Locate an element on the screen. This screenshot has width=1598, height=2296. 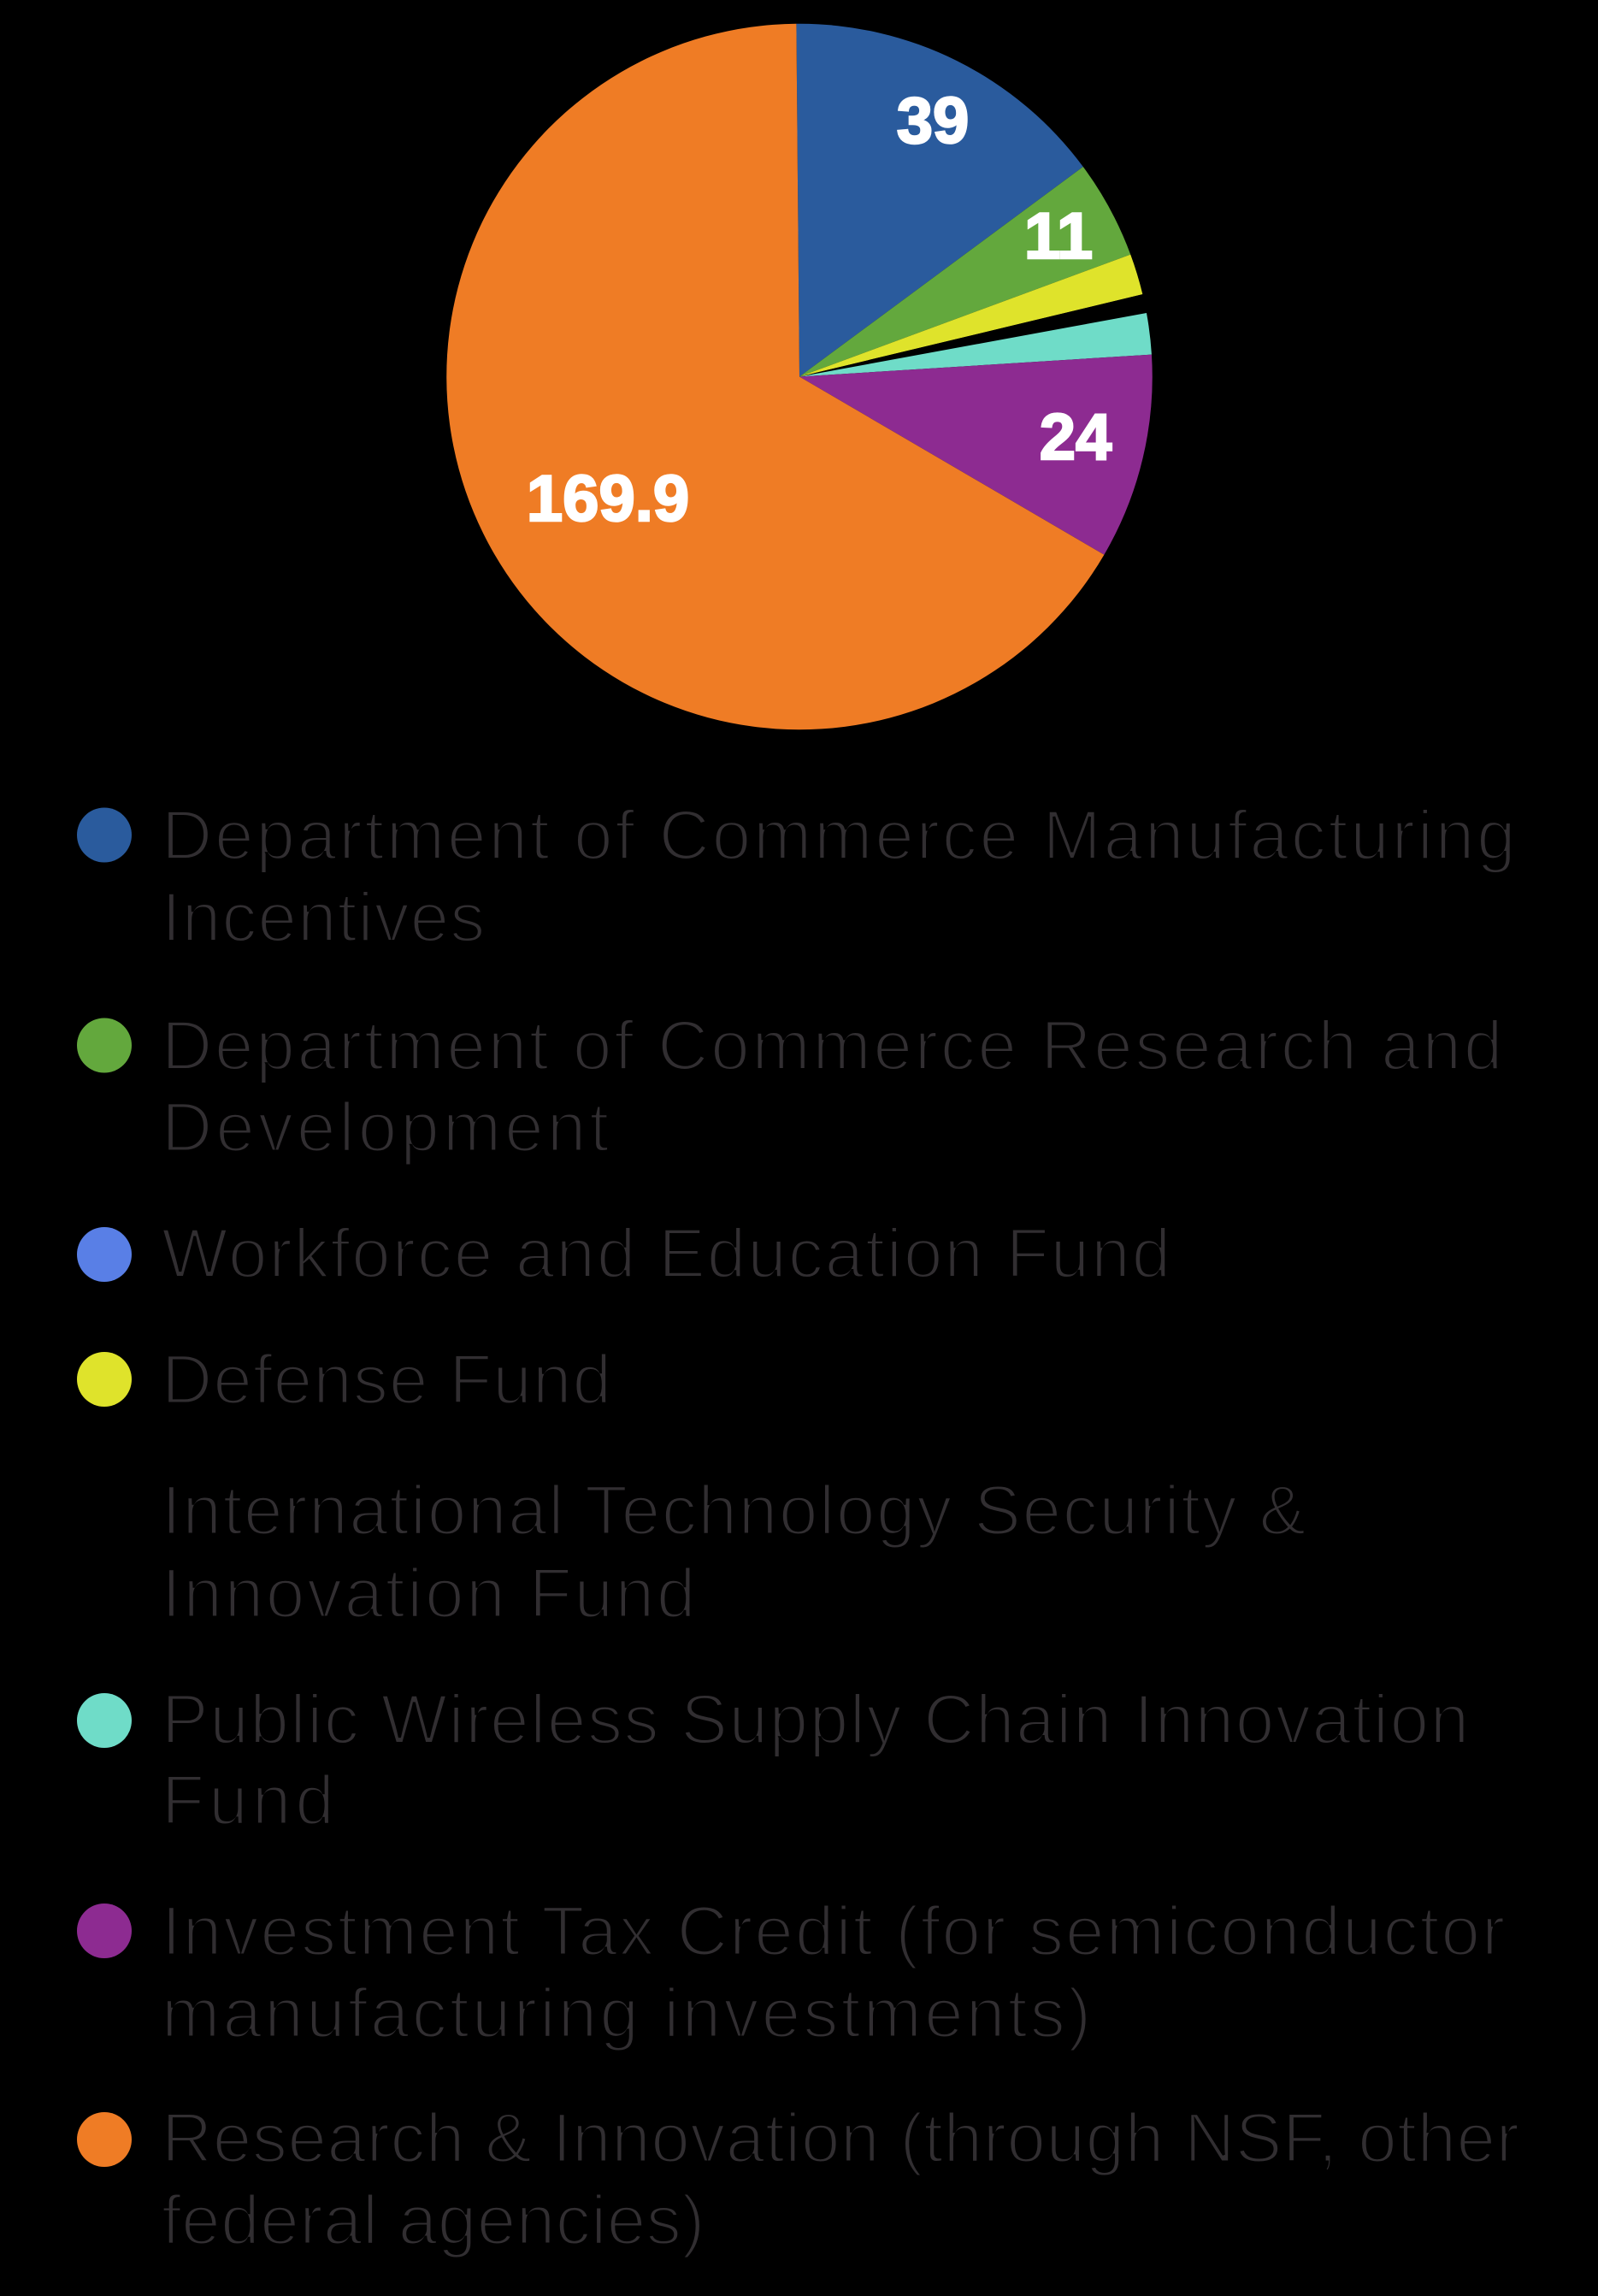
svg-text: Development is located at coordinates (387, 1127).